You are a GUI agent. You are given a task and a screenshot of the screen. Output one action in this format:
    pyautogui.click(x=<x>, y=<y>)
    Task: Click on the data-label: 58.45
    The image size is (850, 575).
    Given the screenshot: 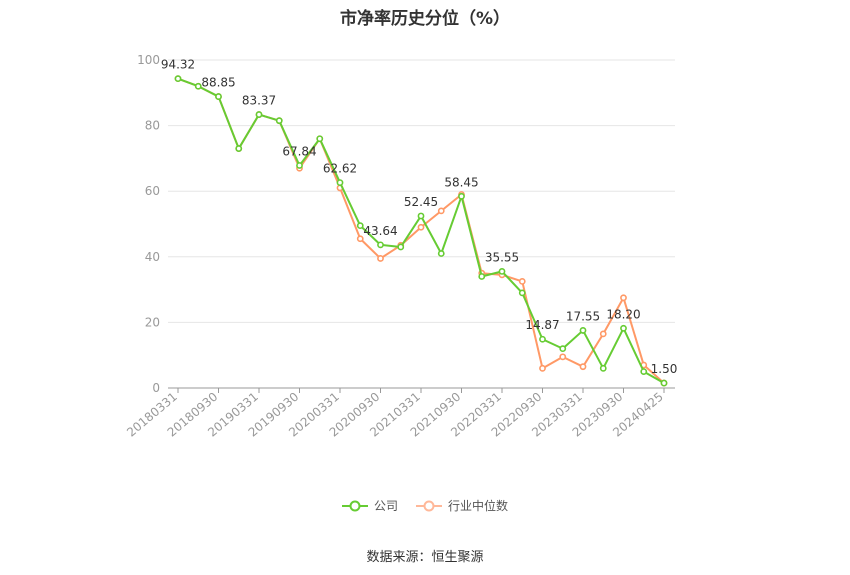 What is the action you would take?
    pyautogui.click(x=461, y=182)
    